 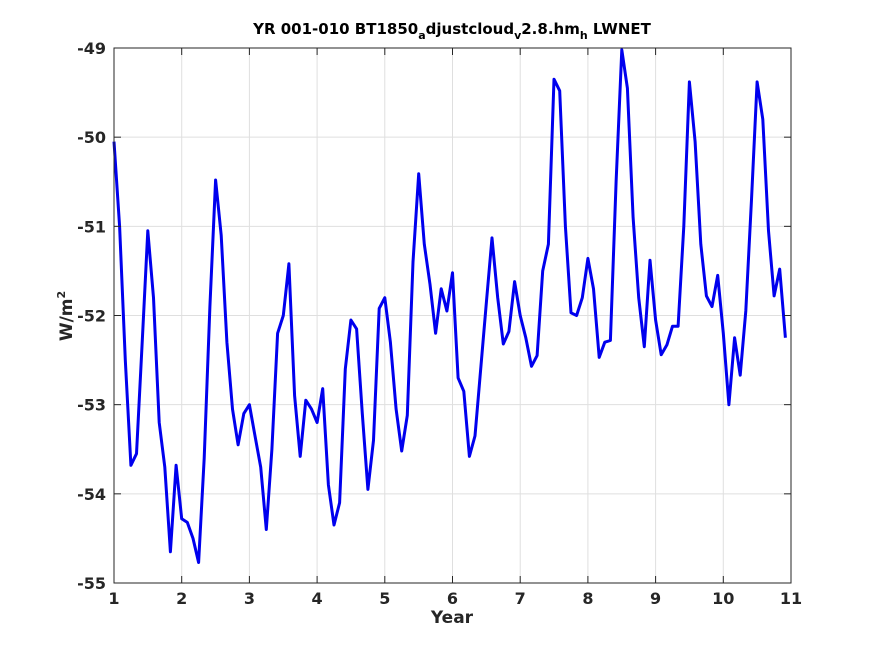 What do you see at coordinates (91, 48) in the screenshot?
I see `y-tick-label: -49` at bounding box center [91, 48].